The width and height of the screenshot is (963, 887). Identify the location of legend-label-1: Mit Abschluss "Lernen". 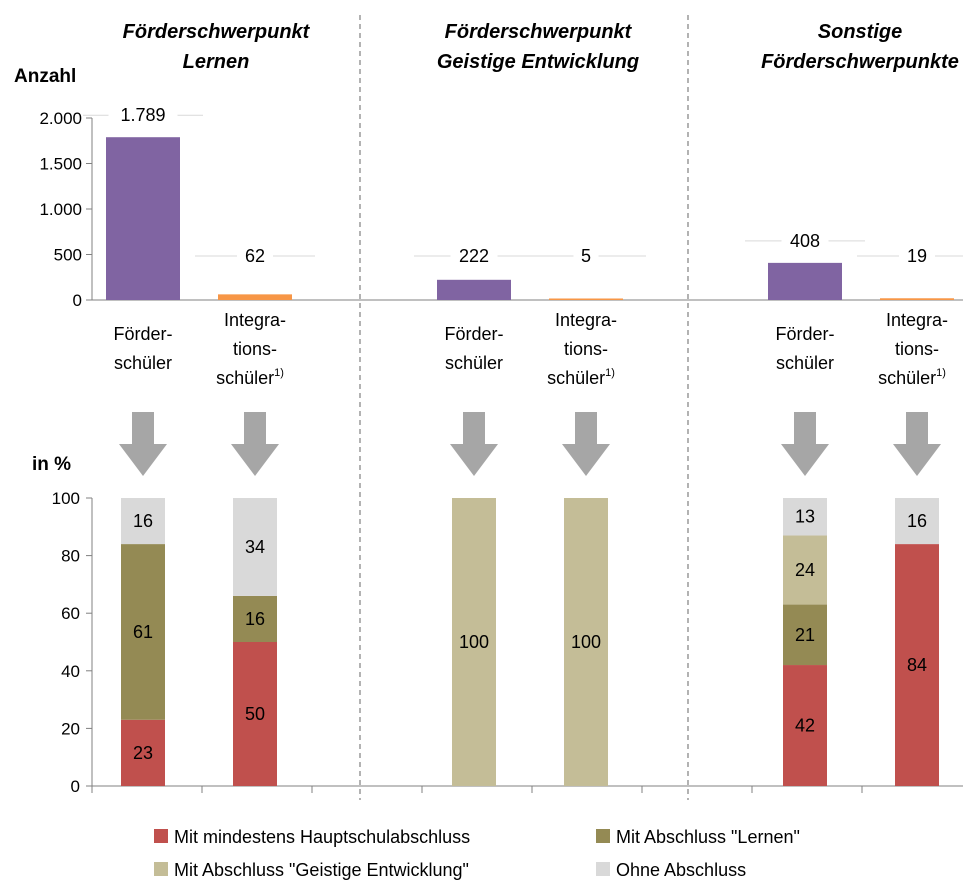
(708, 837).